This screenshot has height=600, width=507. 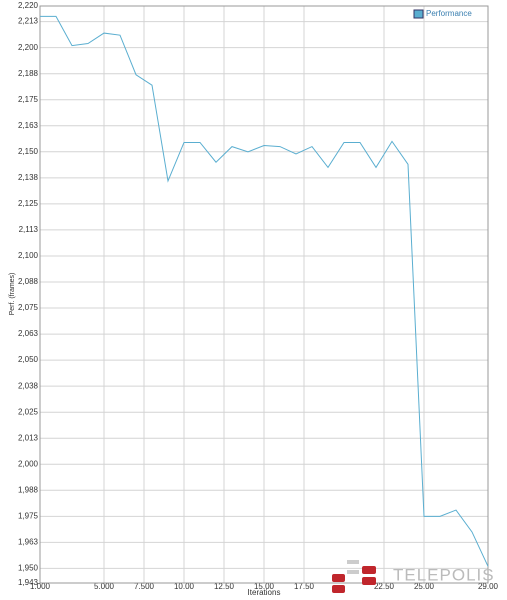 I want to click on x-tick-label: 15.00, so click(x=264, y=586).